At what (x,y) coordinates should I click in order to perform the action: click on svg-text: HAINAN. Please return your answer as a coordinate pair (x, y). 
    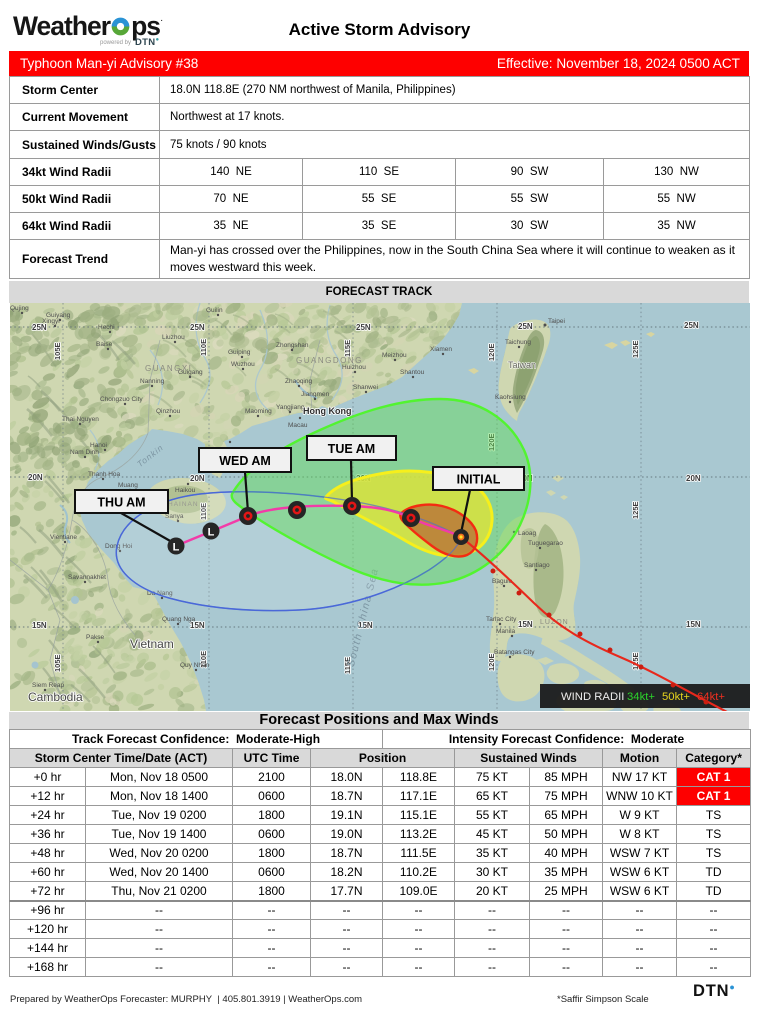
    Looking at the image, I should click on (183, 504).